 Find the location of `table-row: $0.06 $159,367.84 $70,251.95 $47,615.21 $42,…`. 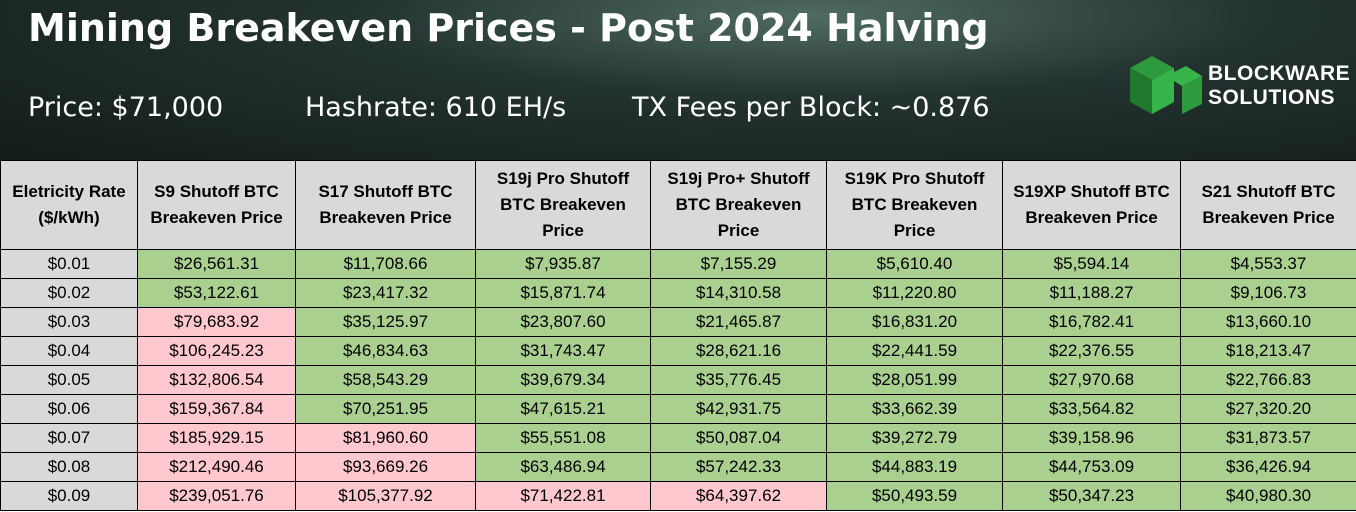

table-row: $0.06 $159,367.84 $70,251.95 $47,615.21 $42,… is located at coordinates (678, 409).